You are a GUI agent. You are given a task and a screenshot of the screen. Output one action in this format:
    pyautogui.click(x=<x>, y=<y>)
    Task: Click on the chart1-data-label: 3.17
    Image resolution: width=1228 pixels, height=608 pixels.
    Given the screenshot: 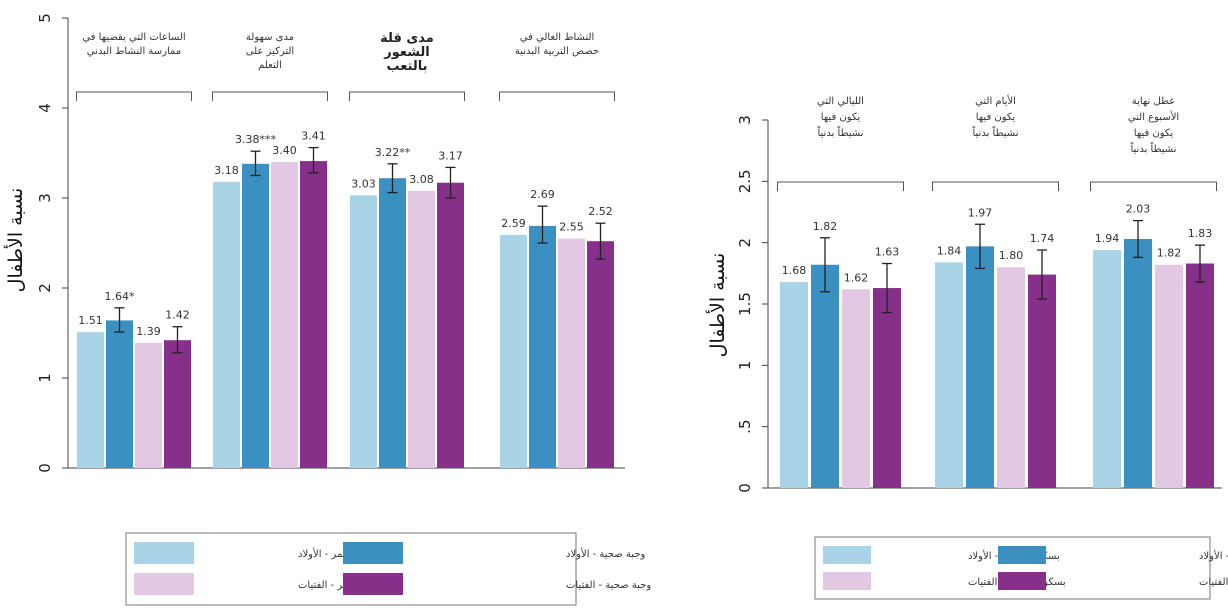 What is the action you would take?
    pyautogui.click(x=450, y=155)
    